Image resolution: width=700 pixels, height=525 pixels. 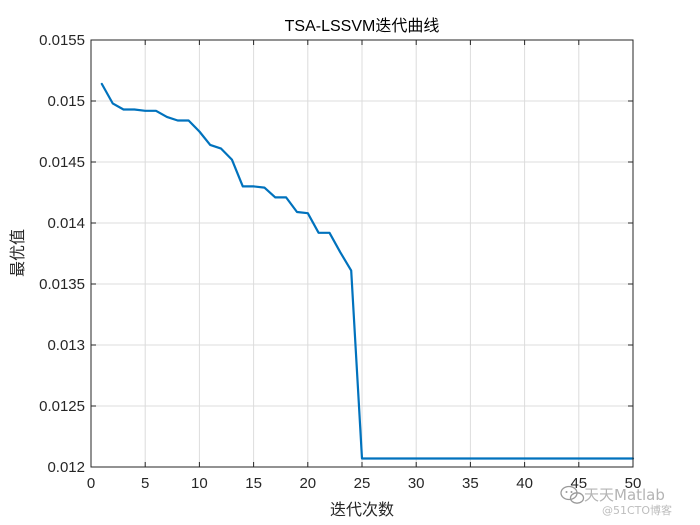 I want to click on x-tick-label: 40, so click(x=524, y=483).